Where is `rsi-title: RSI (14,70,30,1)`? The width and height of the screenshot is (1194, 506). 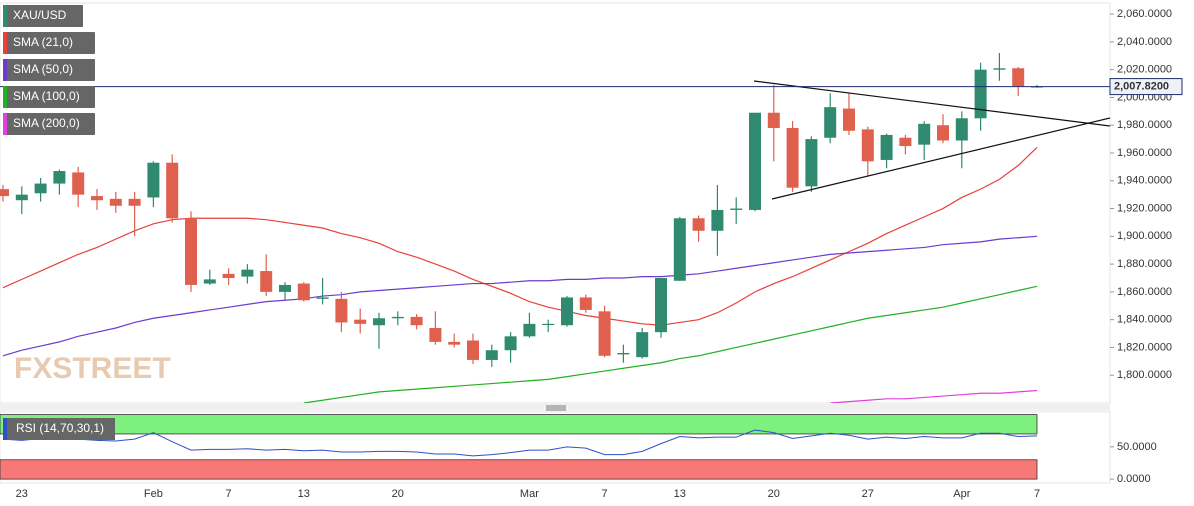
rsi-title: RSI (14,70,30,1) is located at coordinates (60, 428).